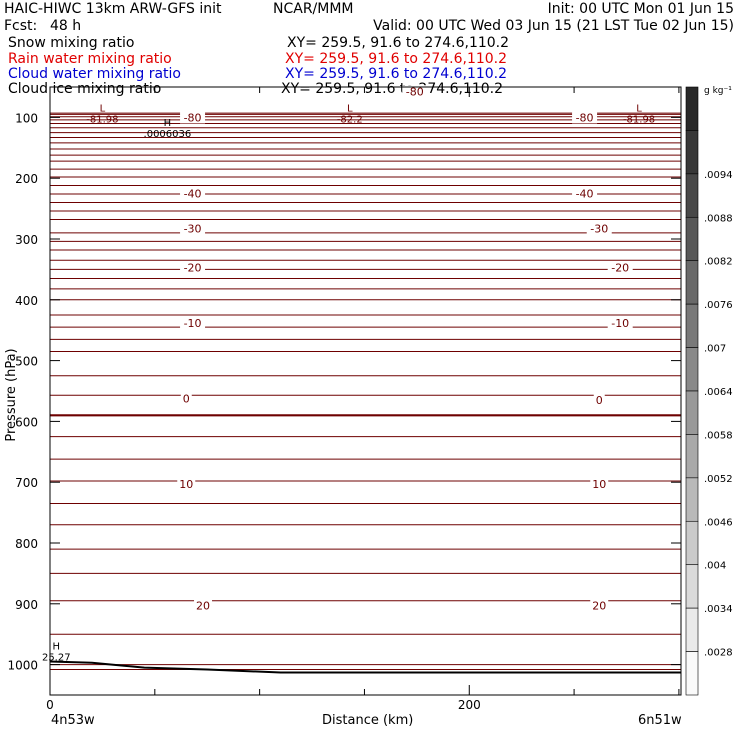 The width and height of the screenshot is (740, 740). What do you see at coordinates (26, 605) in the screenshot?
I see `y-tick-label: 900` at bounding box center [26, 605].